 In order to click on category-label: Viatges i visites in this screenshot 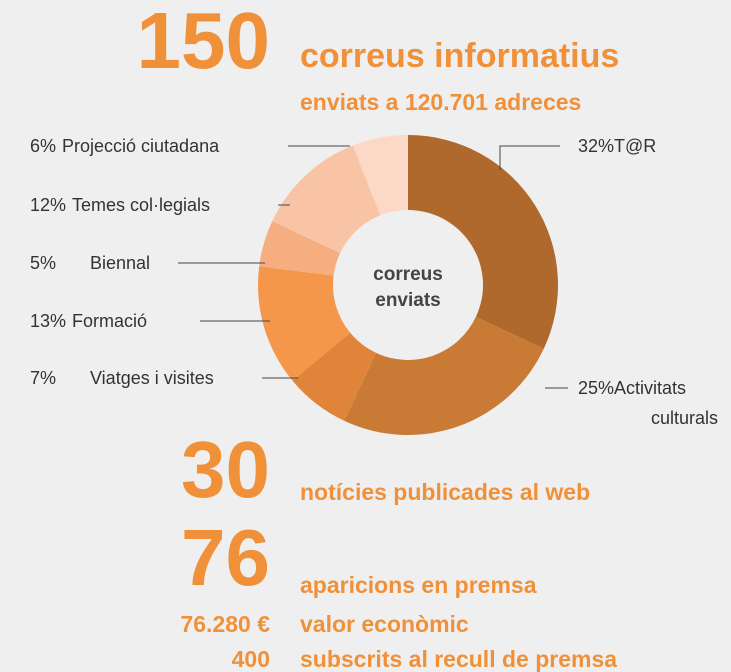, I will do `click(152, 378)`.